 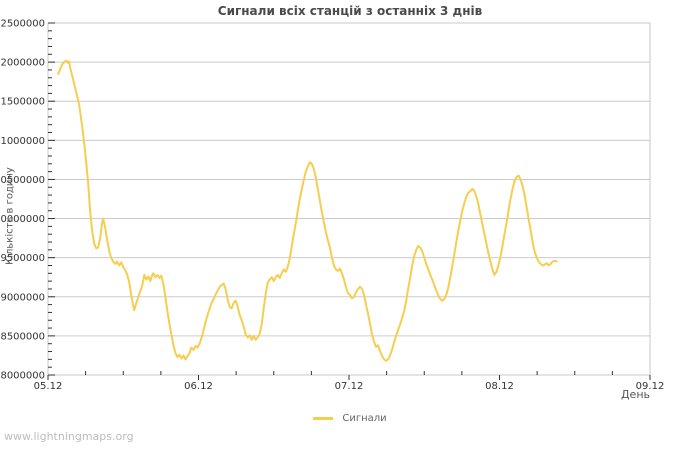 I want to click on legend: Сигнали, so click(x=350, y=418).